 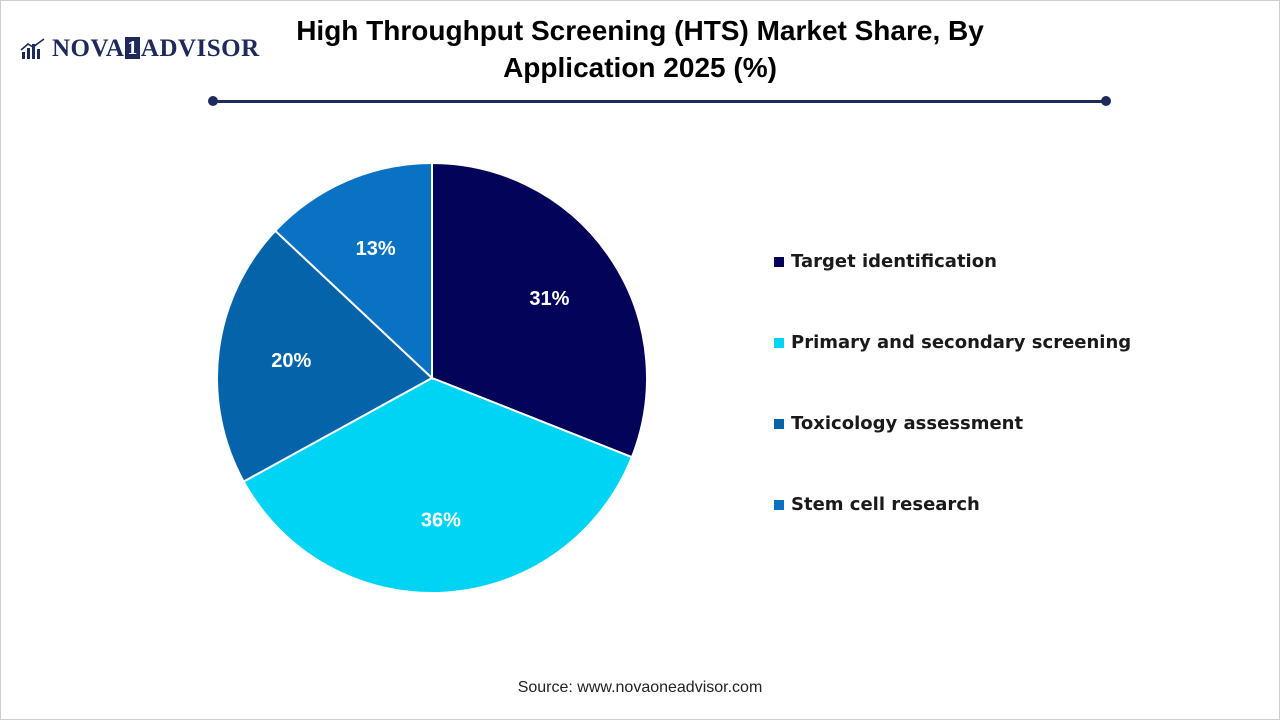 I want to click on logo-nova: NOVA, so click(x=88, y=48).